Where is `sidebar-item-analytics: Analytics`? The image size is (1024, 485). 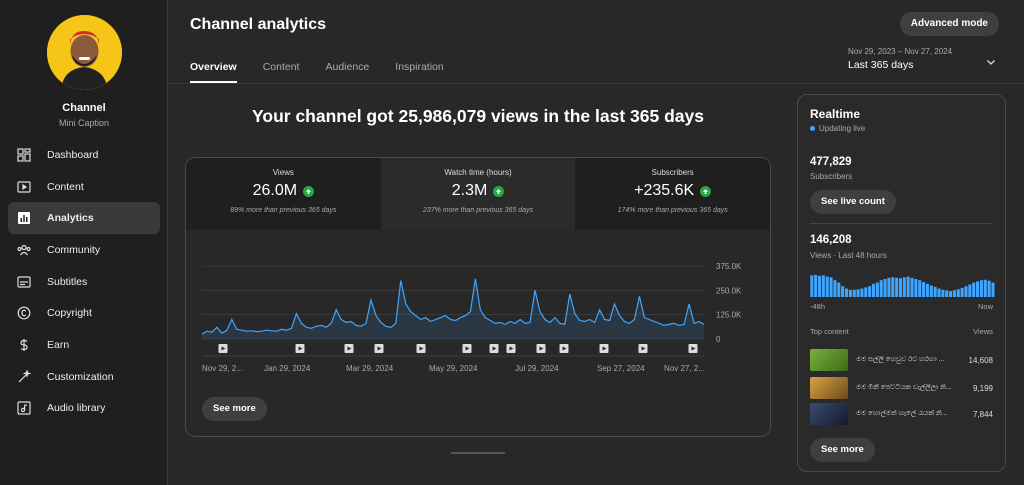
sidebar-item-analytics: Analytics is located at coordinates (84, 218).